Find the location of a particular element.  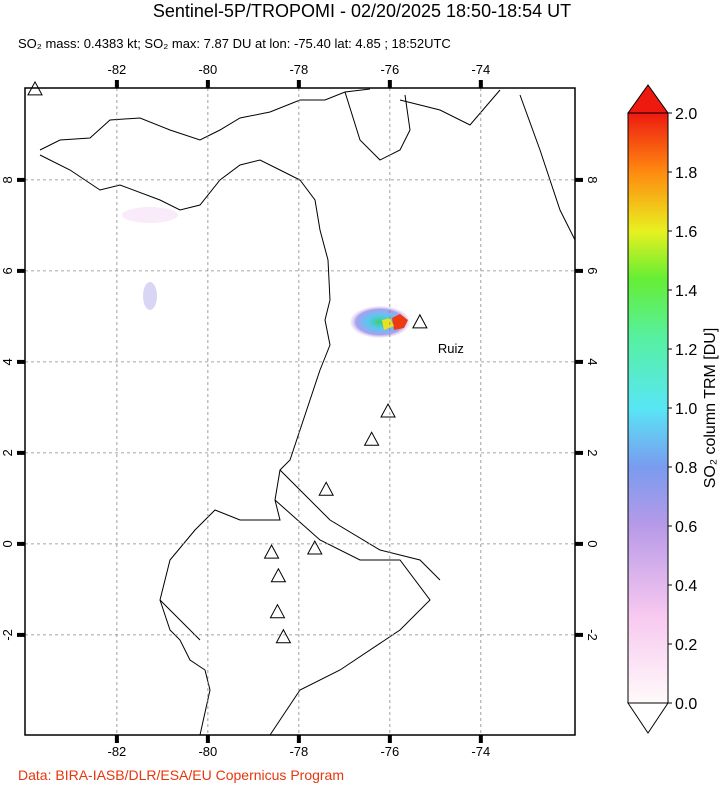

colorbar-tick-label: 0.0 is located at coordinates (686, 704).